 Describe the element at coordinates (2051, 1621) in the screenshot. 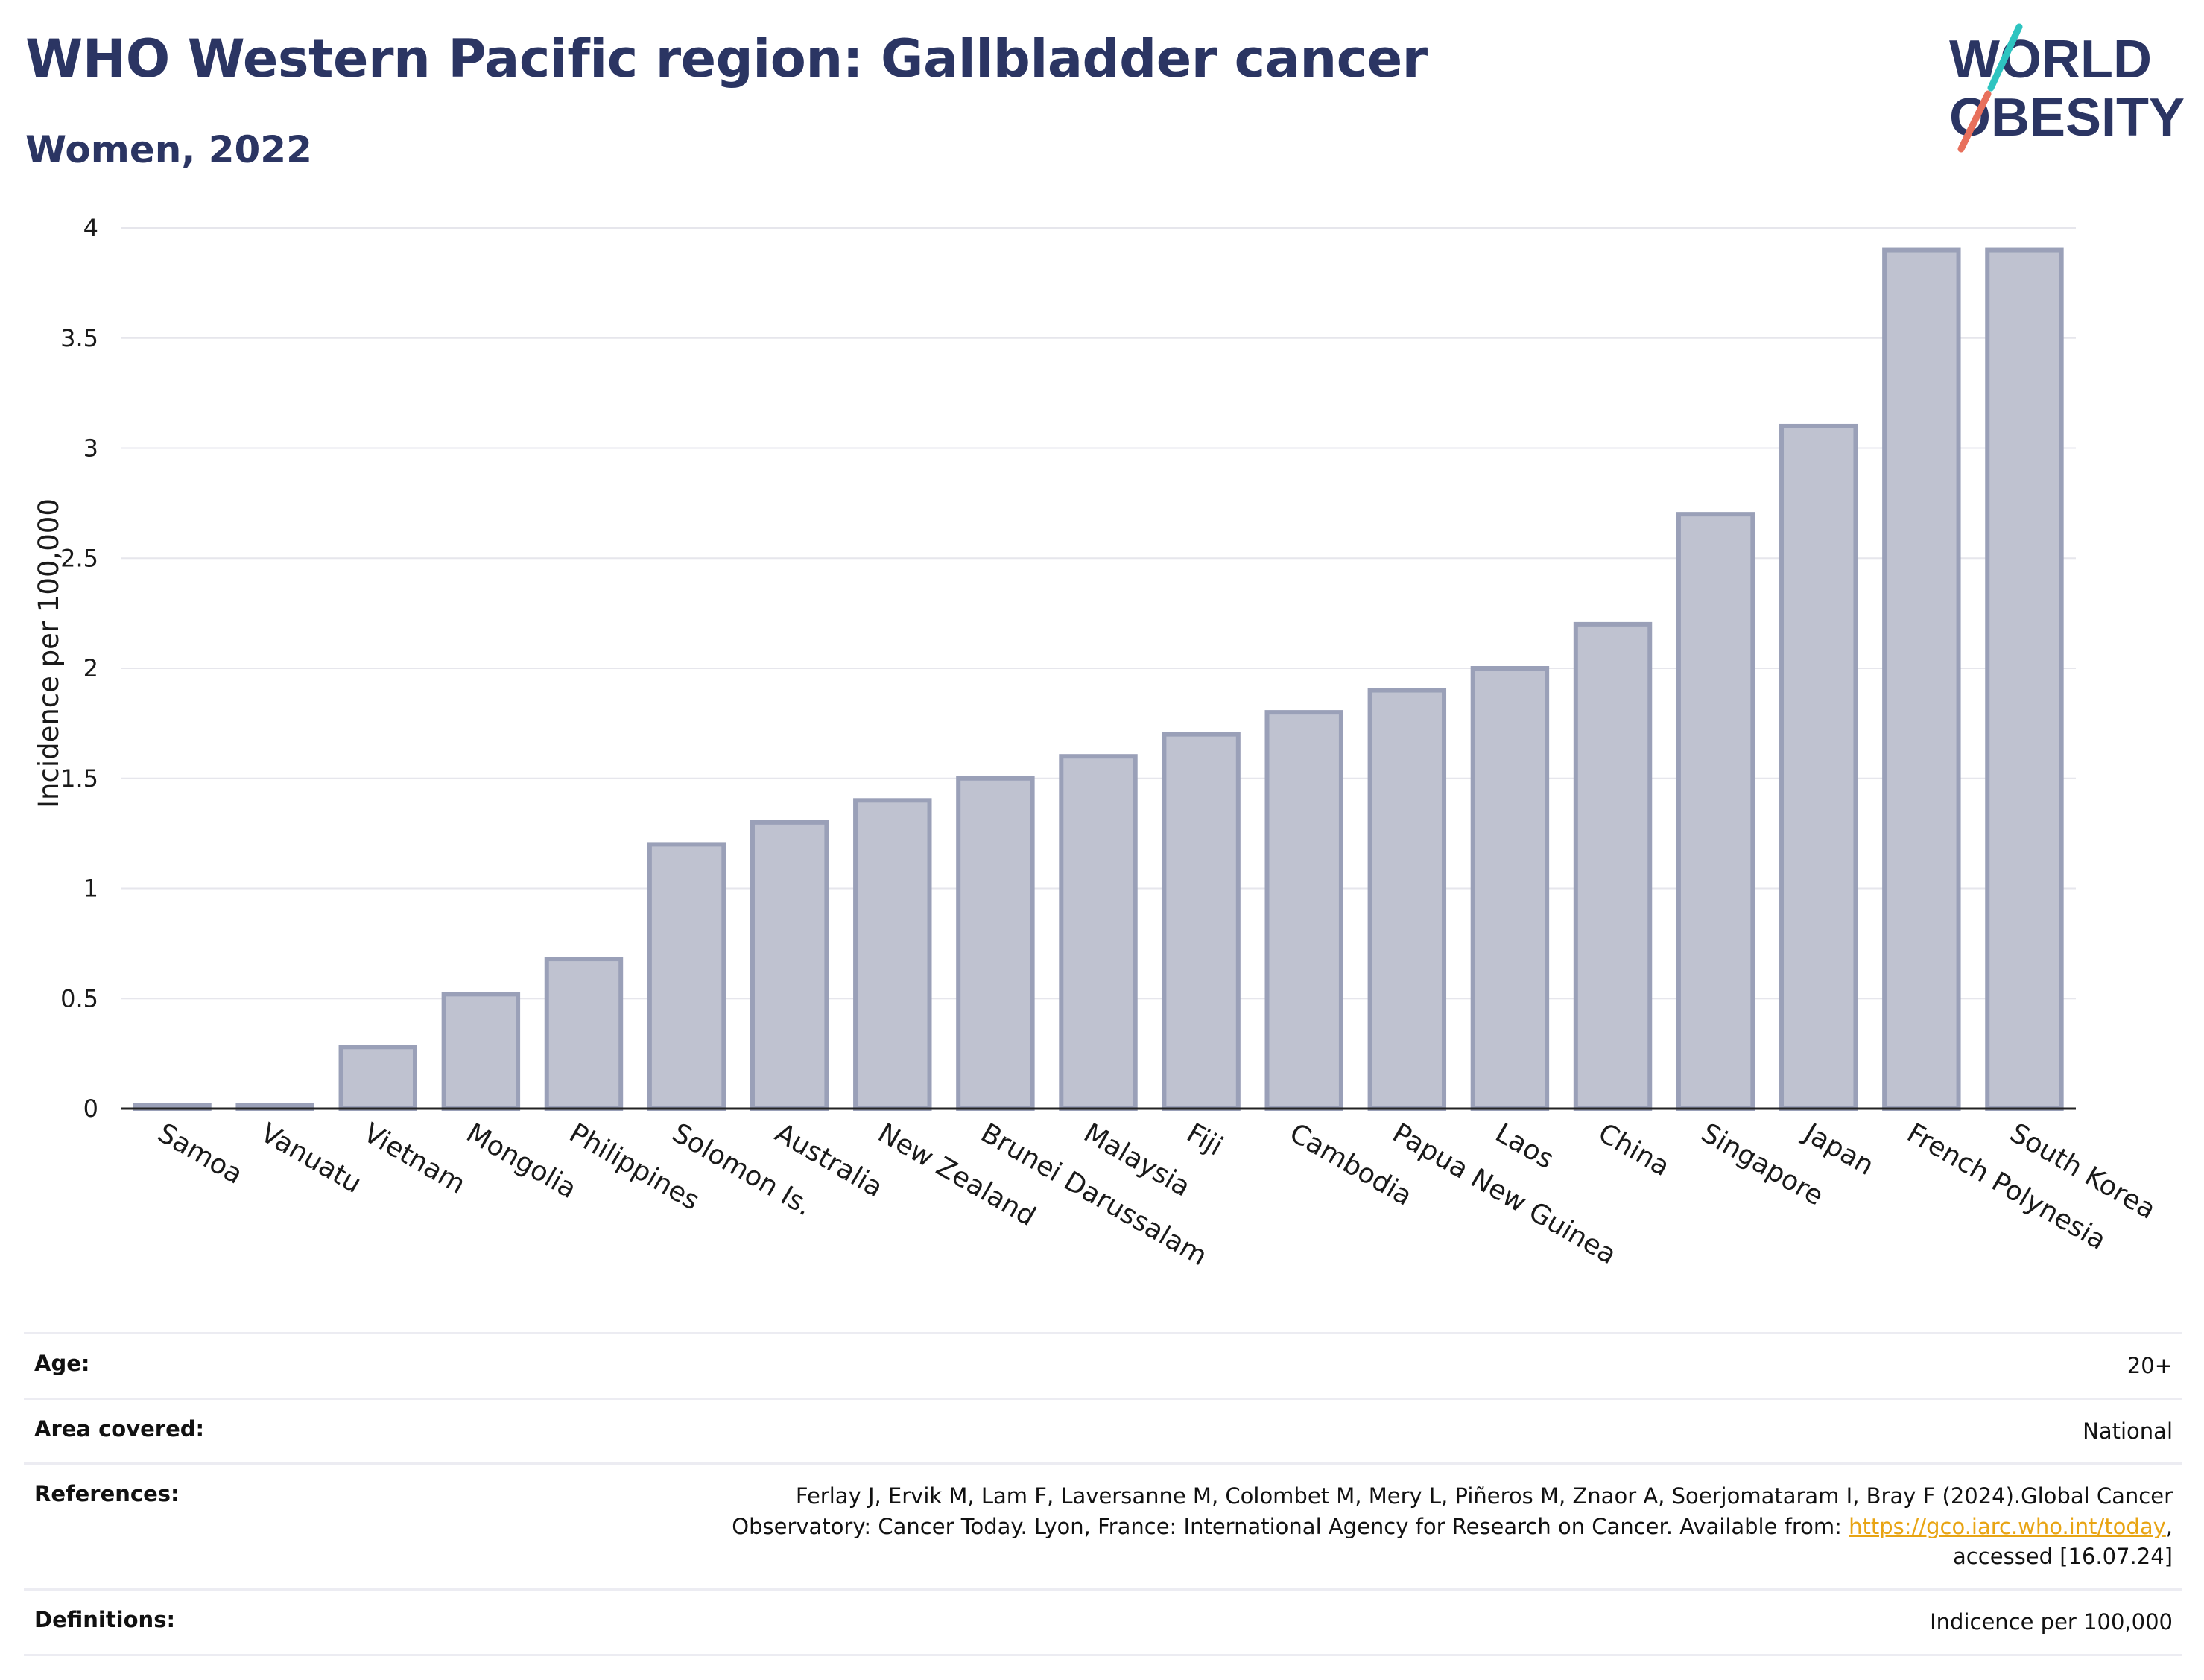

I see `definitions-value: Indicence per 100,000` at that location.